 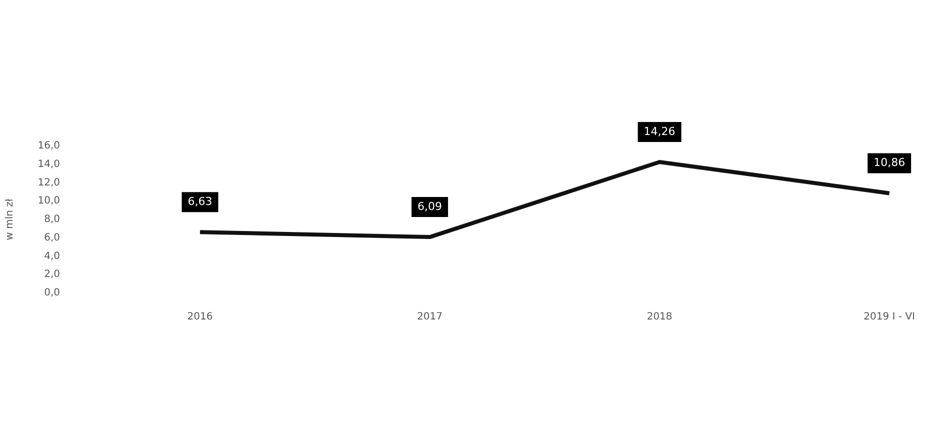 What do you see at coordinates (660, 131) in the screenshot?
I see `data-label: 14,26` at bounding box center [660, 131].